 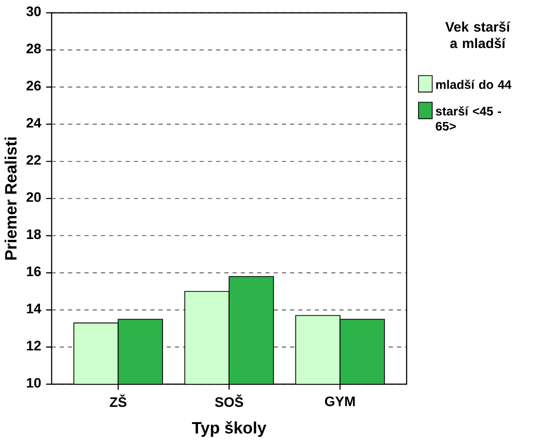 What do you see at coordinates (33, 159) in the screenshot?
I see `y-tick-label: 22` at bounding box center [33, 159].